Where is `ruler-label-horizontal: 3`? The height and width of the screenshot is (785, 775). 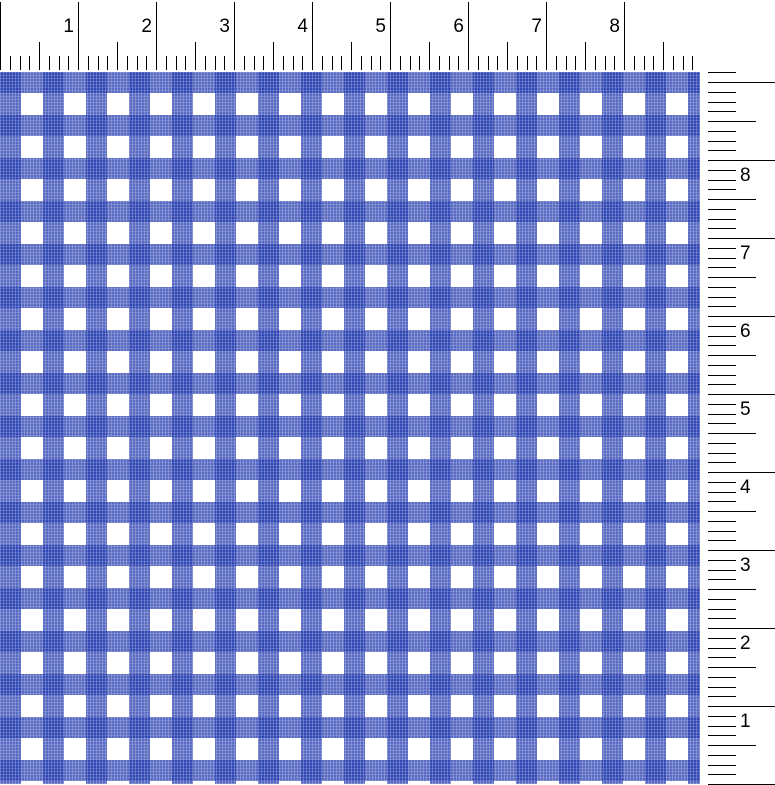 ruler-label-horizontal: 3 is located at coordinates (224, 26).